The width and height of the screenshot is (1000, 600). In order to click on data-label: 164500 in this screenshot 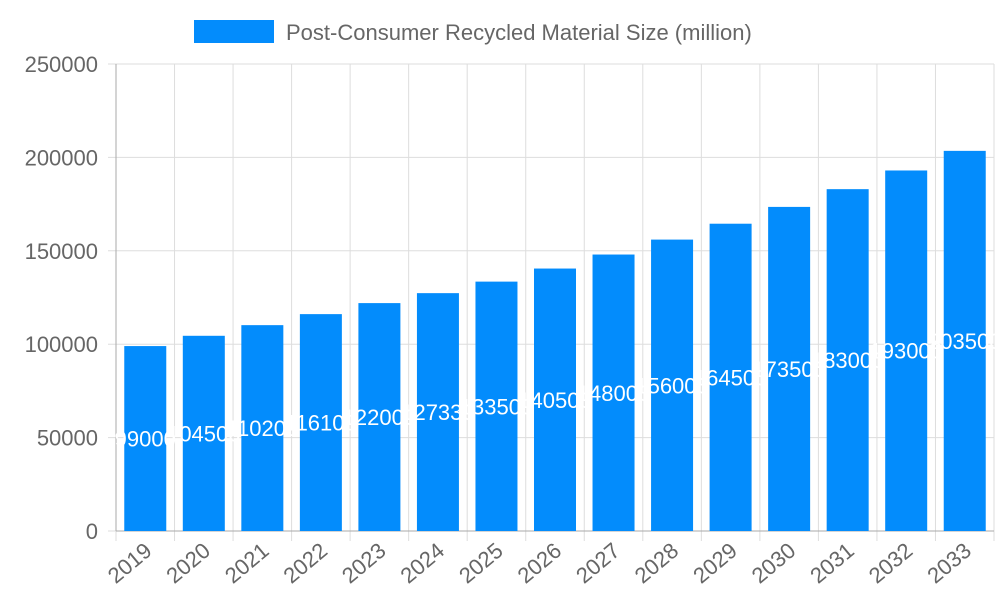, I will do `click(730, 377)`.